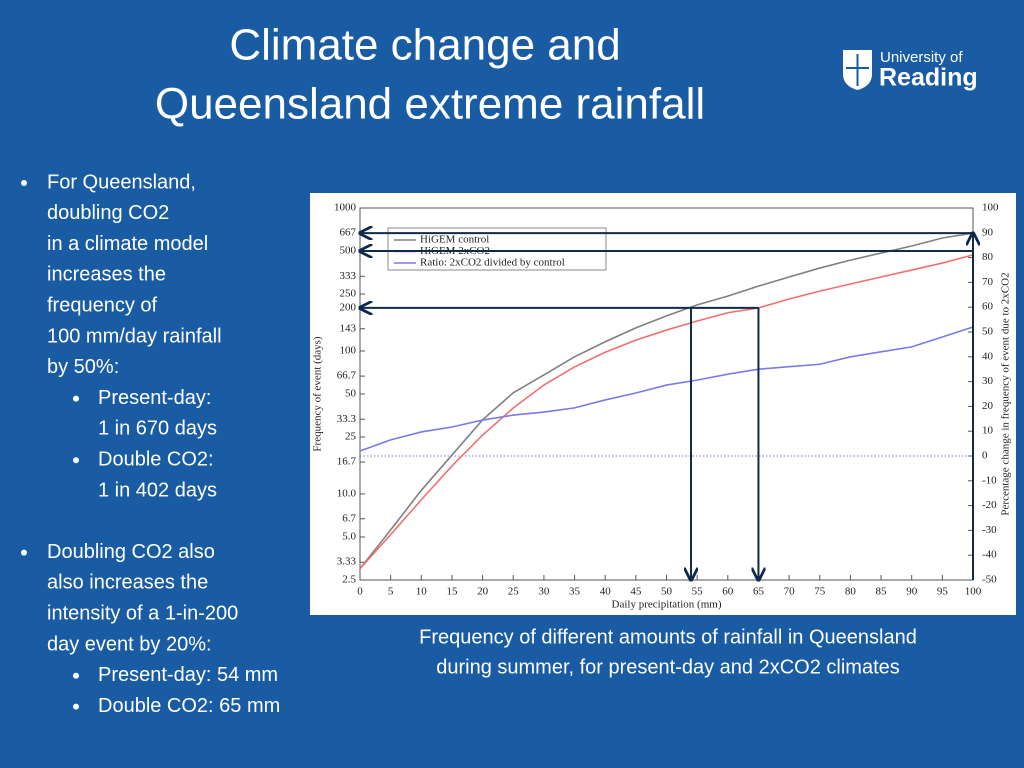  Describe the element at coordinates (347, 562) in the screenshot. I see `y-tick-label: 3.33` at that location.